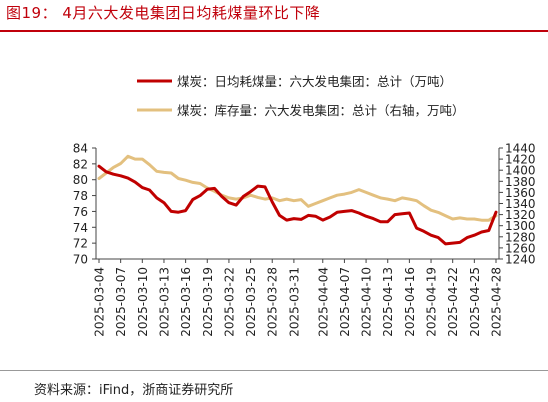 Image resolution: width=548 pixels, height=402 pixels. I want to click on y-left-tick-label: 72, so click(80, 244).